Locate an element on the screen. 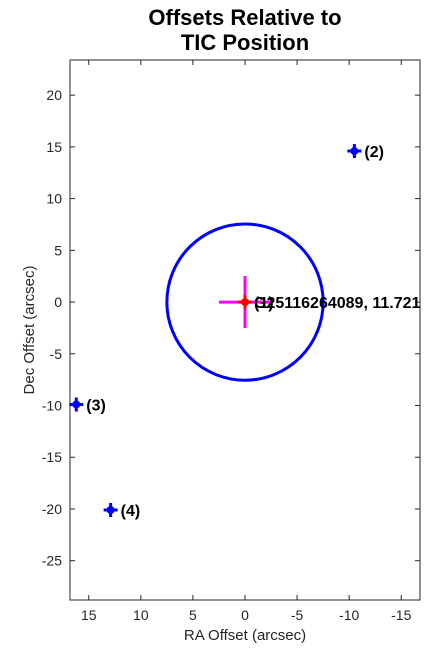 The image size is (447, 650). x-tick-label: -10 is located at coordinates (349, 615).